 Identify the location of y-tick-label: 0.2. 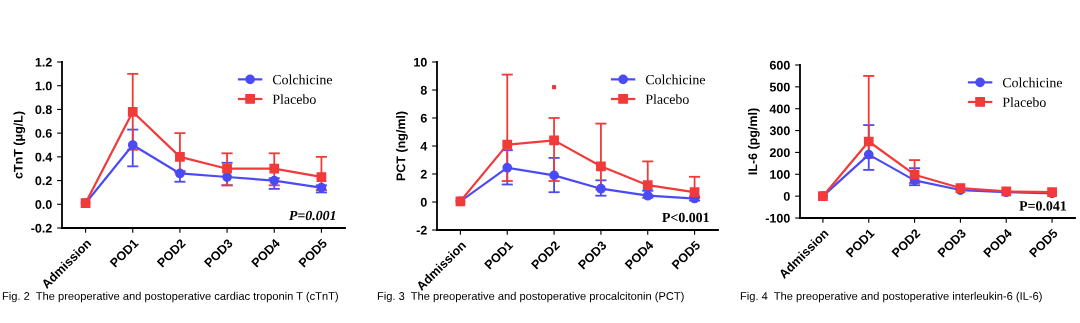
(43, 181).